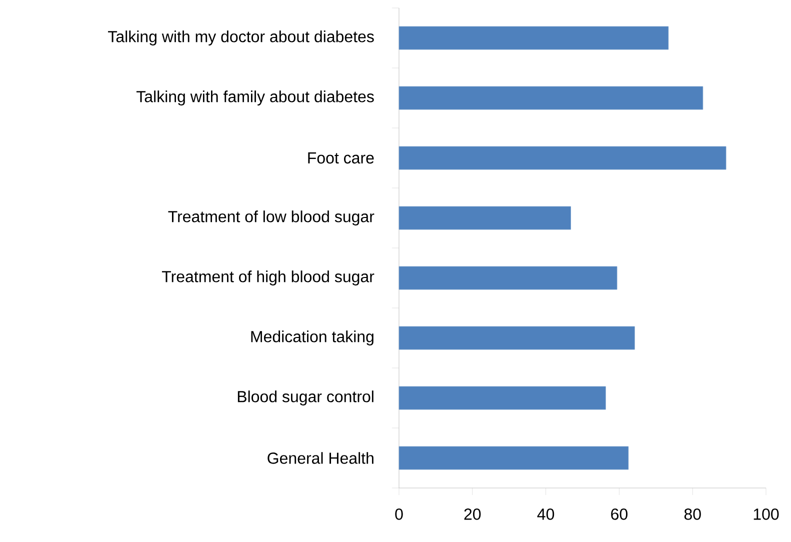 Image resolution: width=791 pixels, height=542 pixels. What do you see at coordinates (306, 398) in the screenshot?
I see `y-tick-label: Blood sugar control` at bounding box center [306, 398].